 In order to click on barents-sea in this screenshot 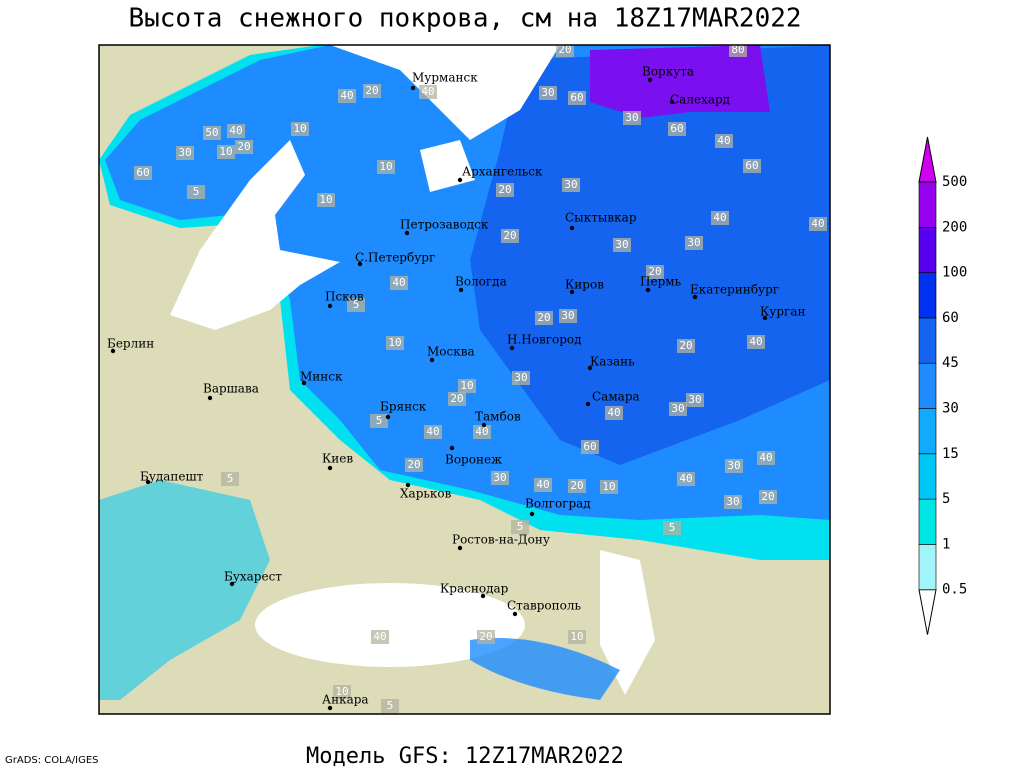, I will do `click(445, 92)`.